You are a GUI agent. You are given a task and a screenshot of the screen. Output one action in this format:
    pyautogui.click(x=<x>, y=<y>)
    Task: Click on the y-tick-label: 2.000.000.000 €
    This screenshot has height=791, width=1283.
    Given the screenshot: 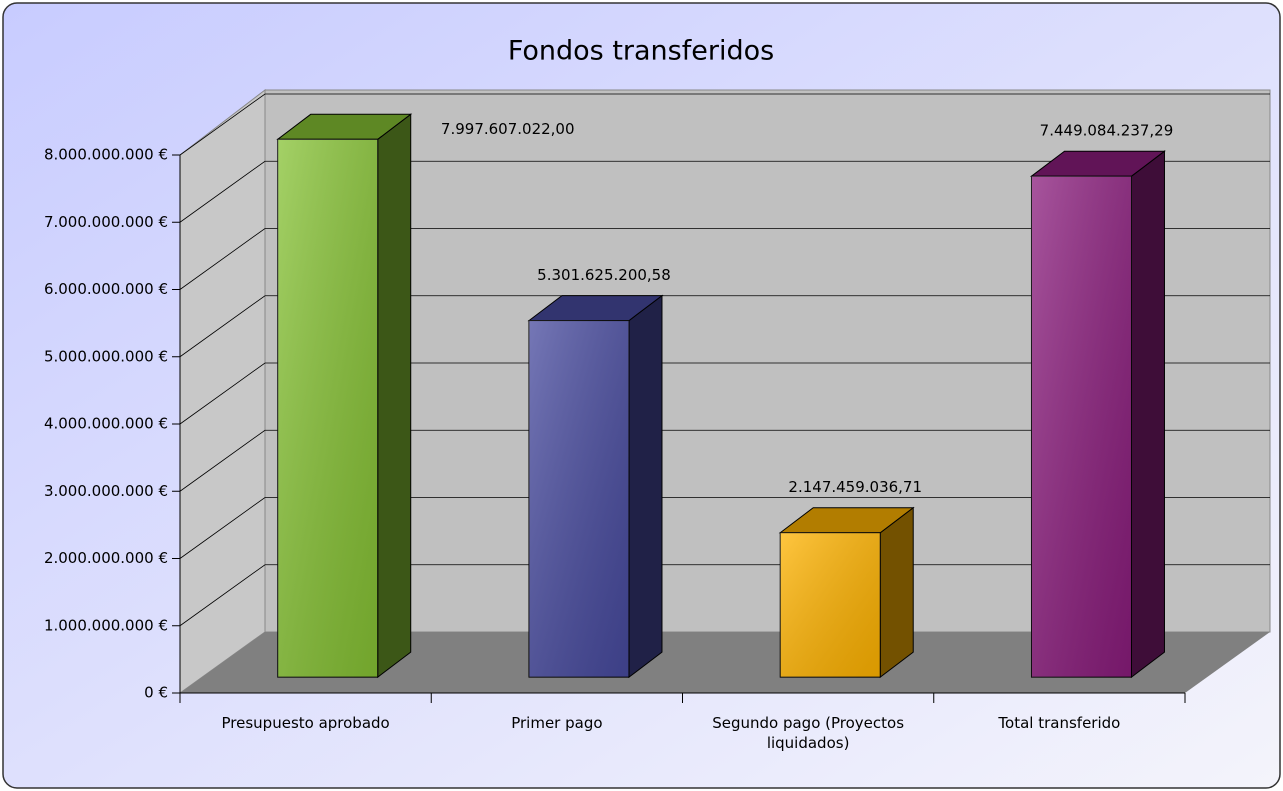 What is the action you would take?
    pyautogui.click(x=106, y=558)
    